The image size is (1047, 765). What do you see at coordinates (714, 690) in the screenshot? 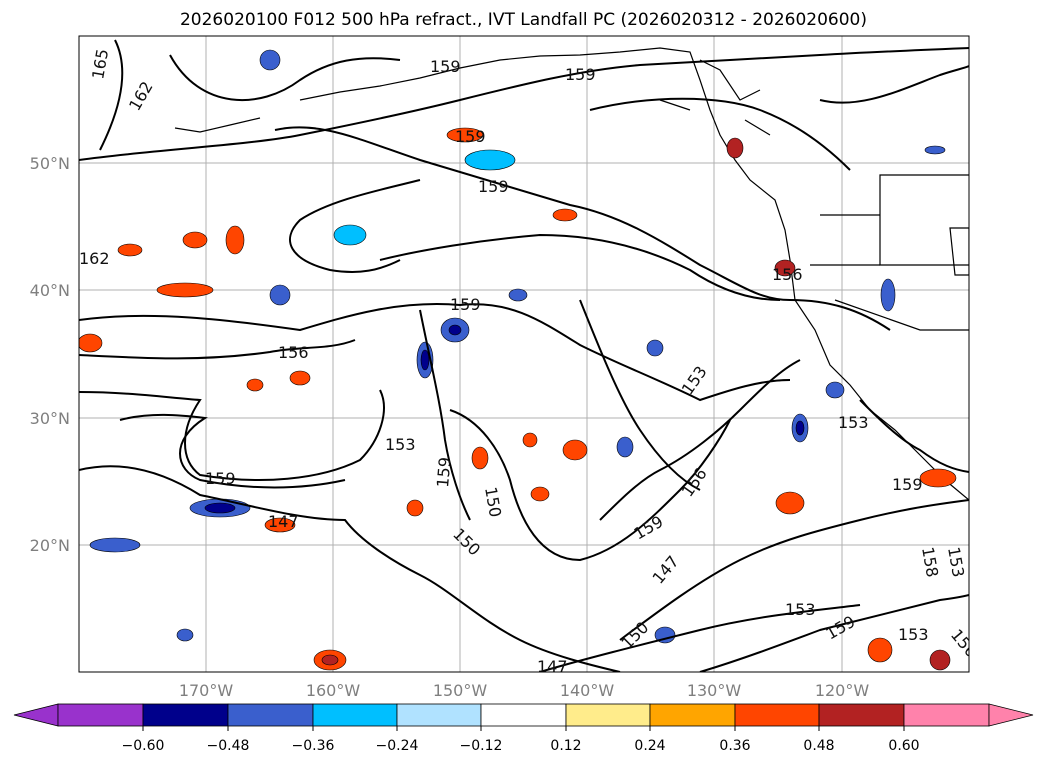
I see `lon-tick: 130°W` at bounding box center [714, 690].